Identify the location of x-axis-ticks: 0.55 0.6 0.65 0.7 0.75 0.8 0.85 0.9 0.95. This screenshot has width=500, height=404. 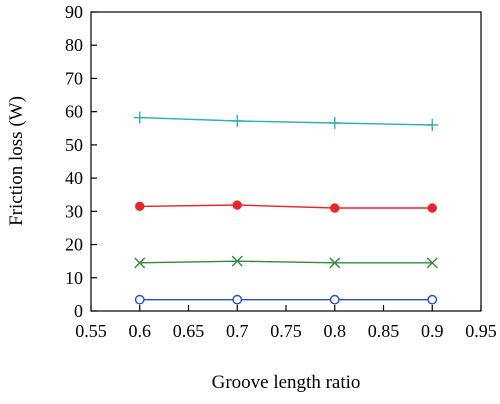
(286, 323).